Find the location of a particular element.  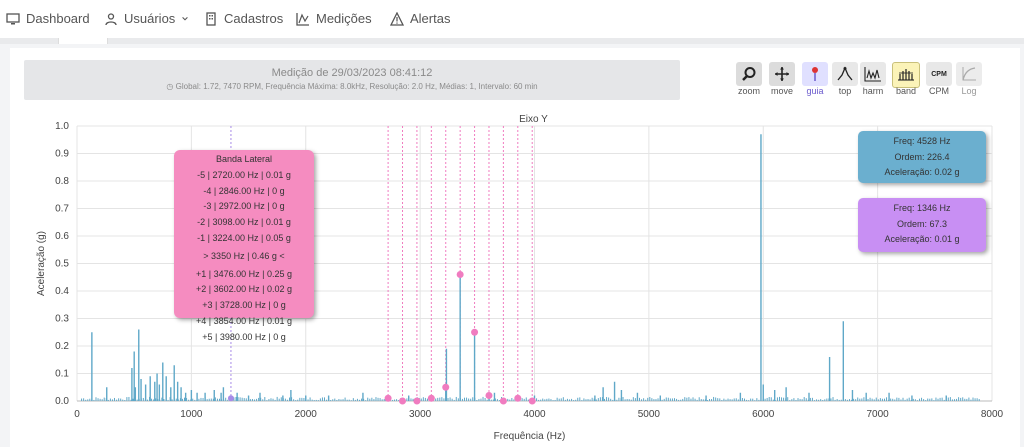

building-icon is located at coordinates (211, 18).